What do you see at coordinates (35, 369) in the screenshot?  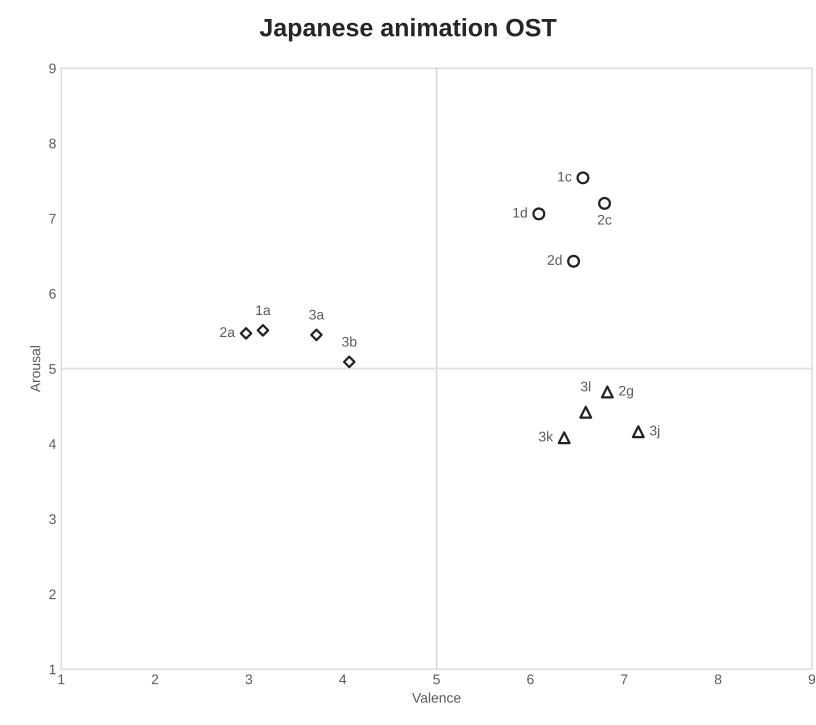 I see `y-axis-title: Arousal` at bounding box center [35, 369].